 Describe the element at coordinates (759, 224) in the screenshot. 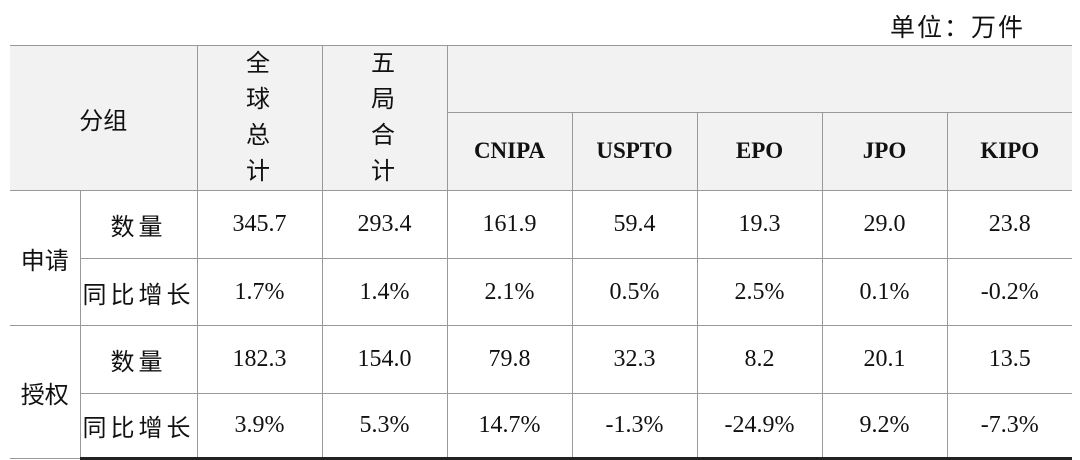

I see `cell: 19.3` at that location.